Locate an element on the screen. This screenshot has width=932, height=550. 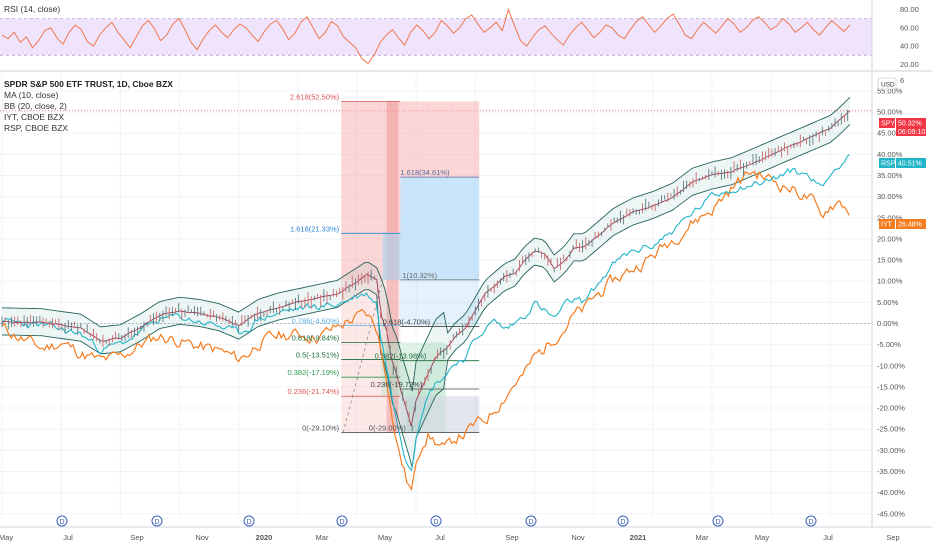
fib-label: 1(10.32%) is located at coordinates (419, 275).